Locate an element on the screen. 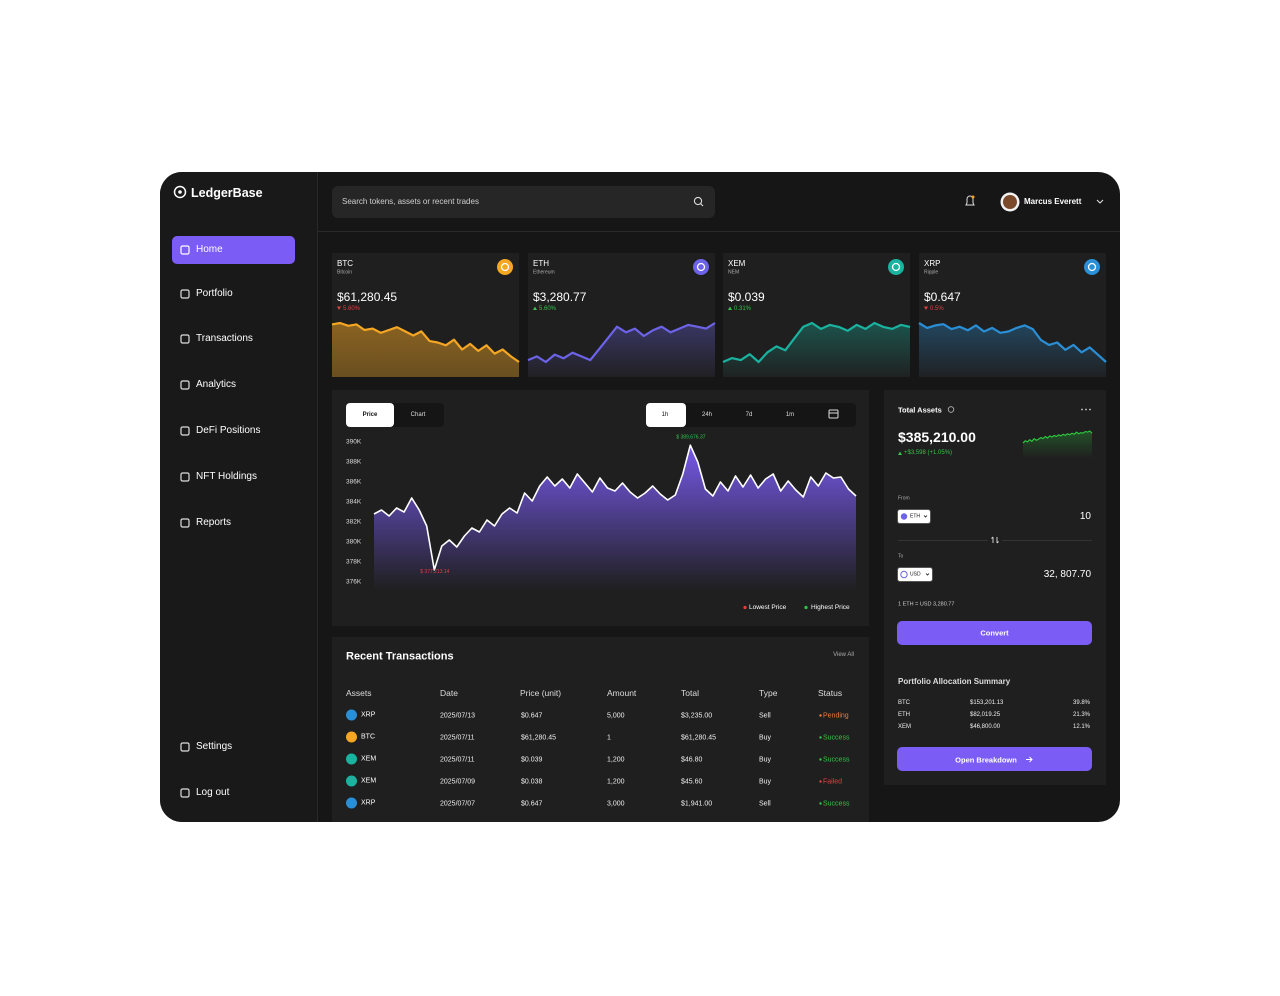 This screenshot has width=1280, height=996. sidebar is located at coordinates (239, 497).